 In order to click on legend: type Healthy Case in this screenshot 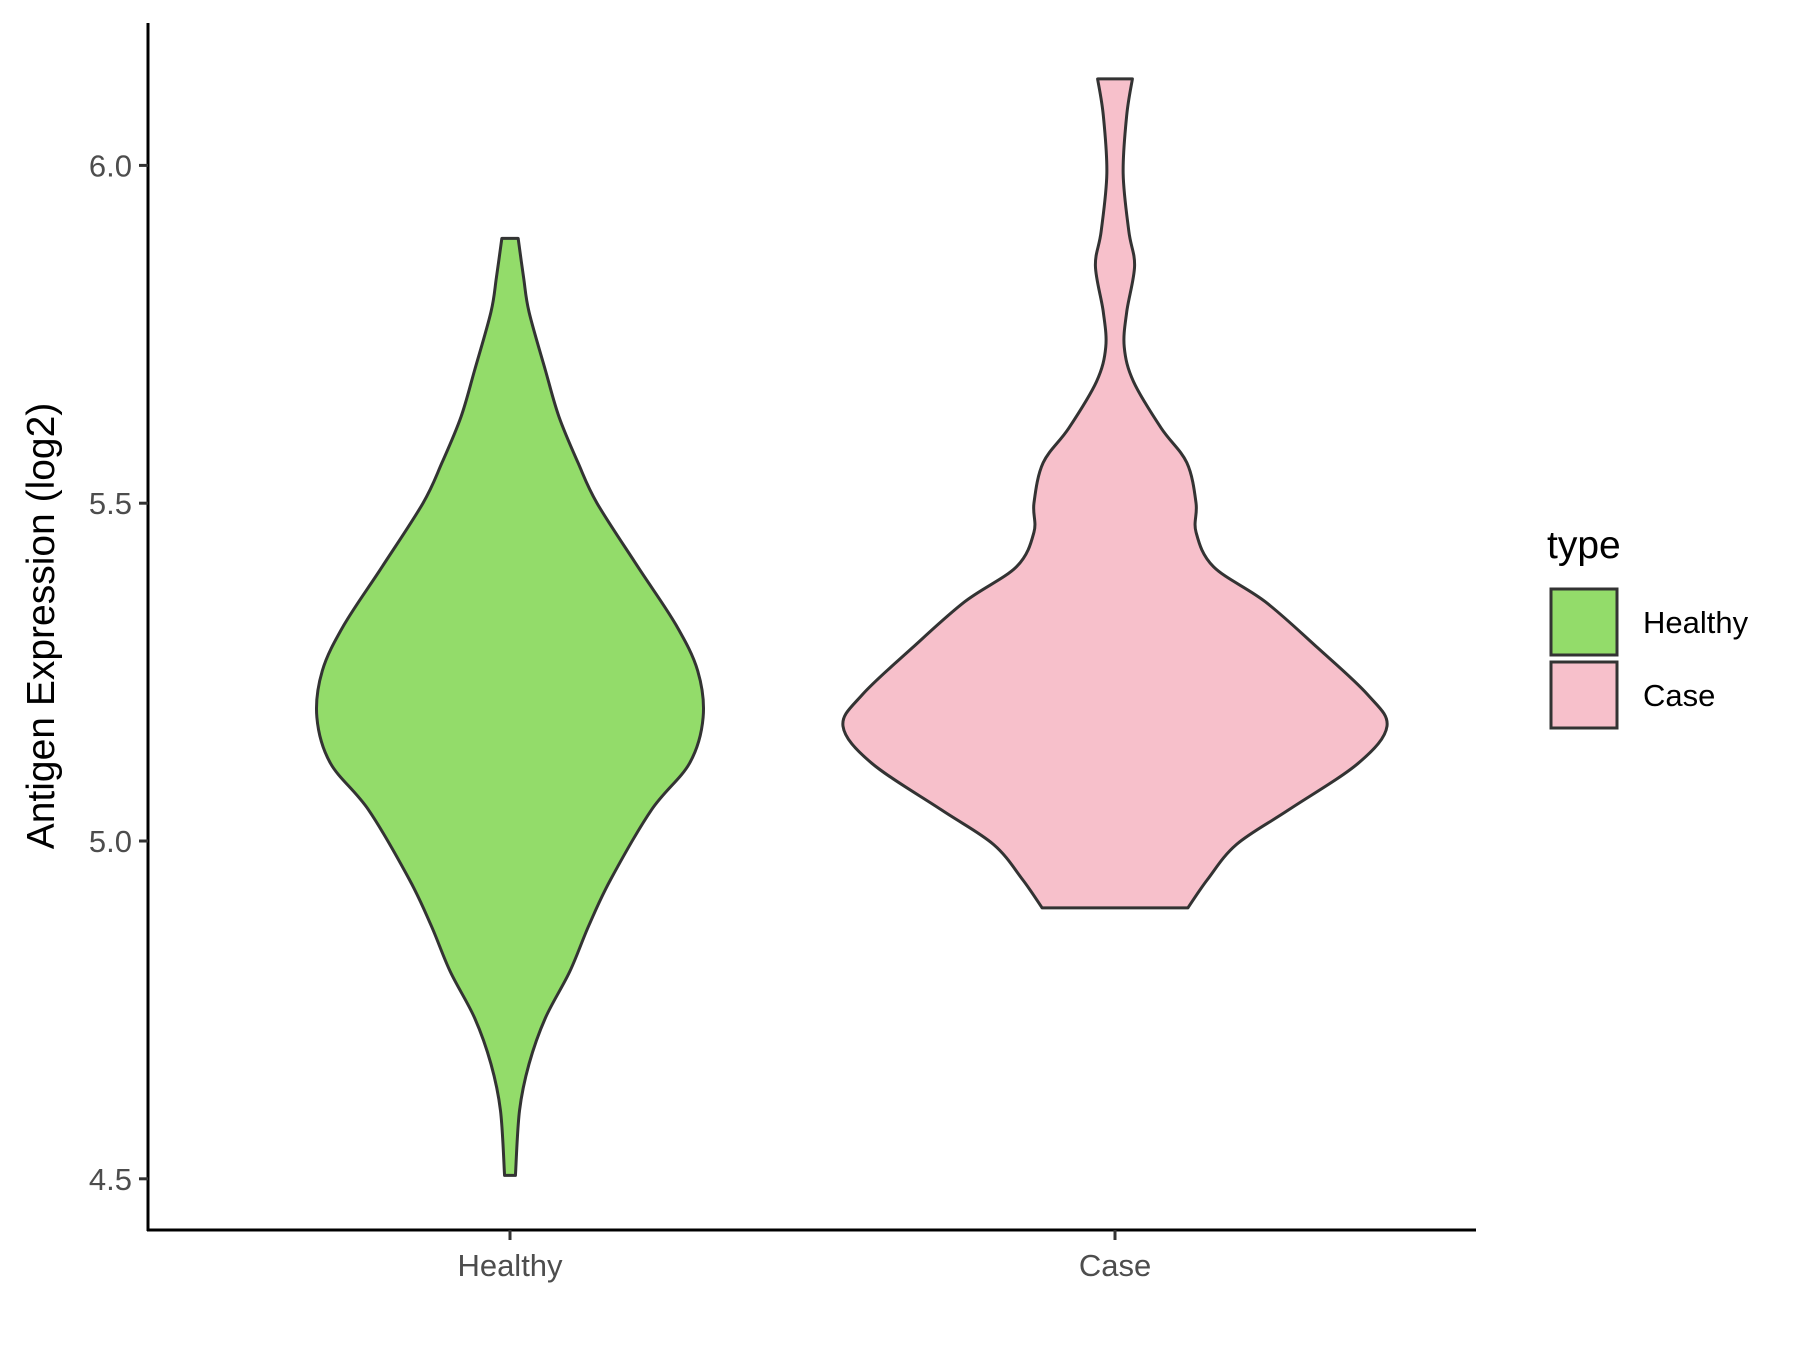, I will do `click(1648, 627)`.